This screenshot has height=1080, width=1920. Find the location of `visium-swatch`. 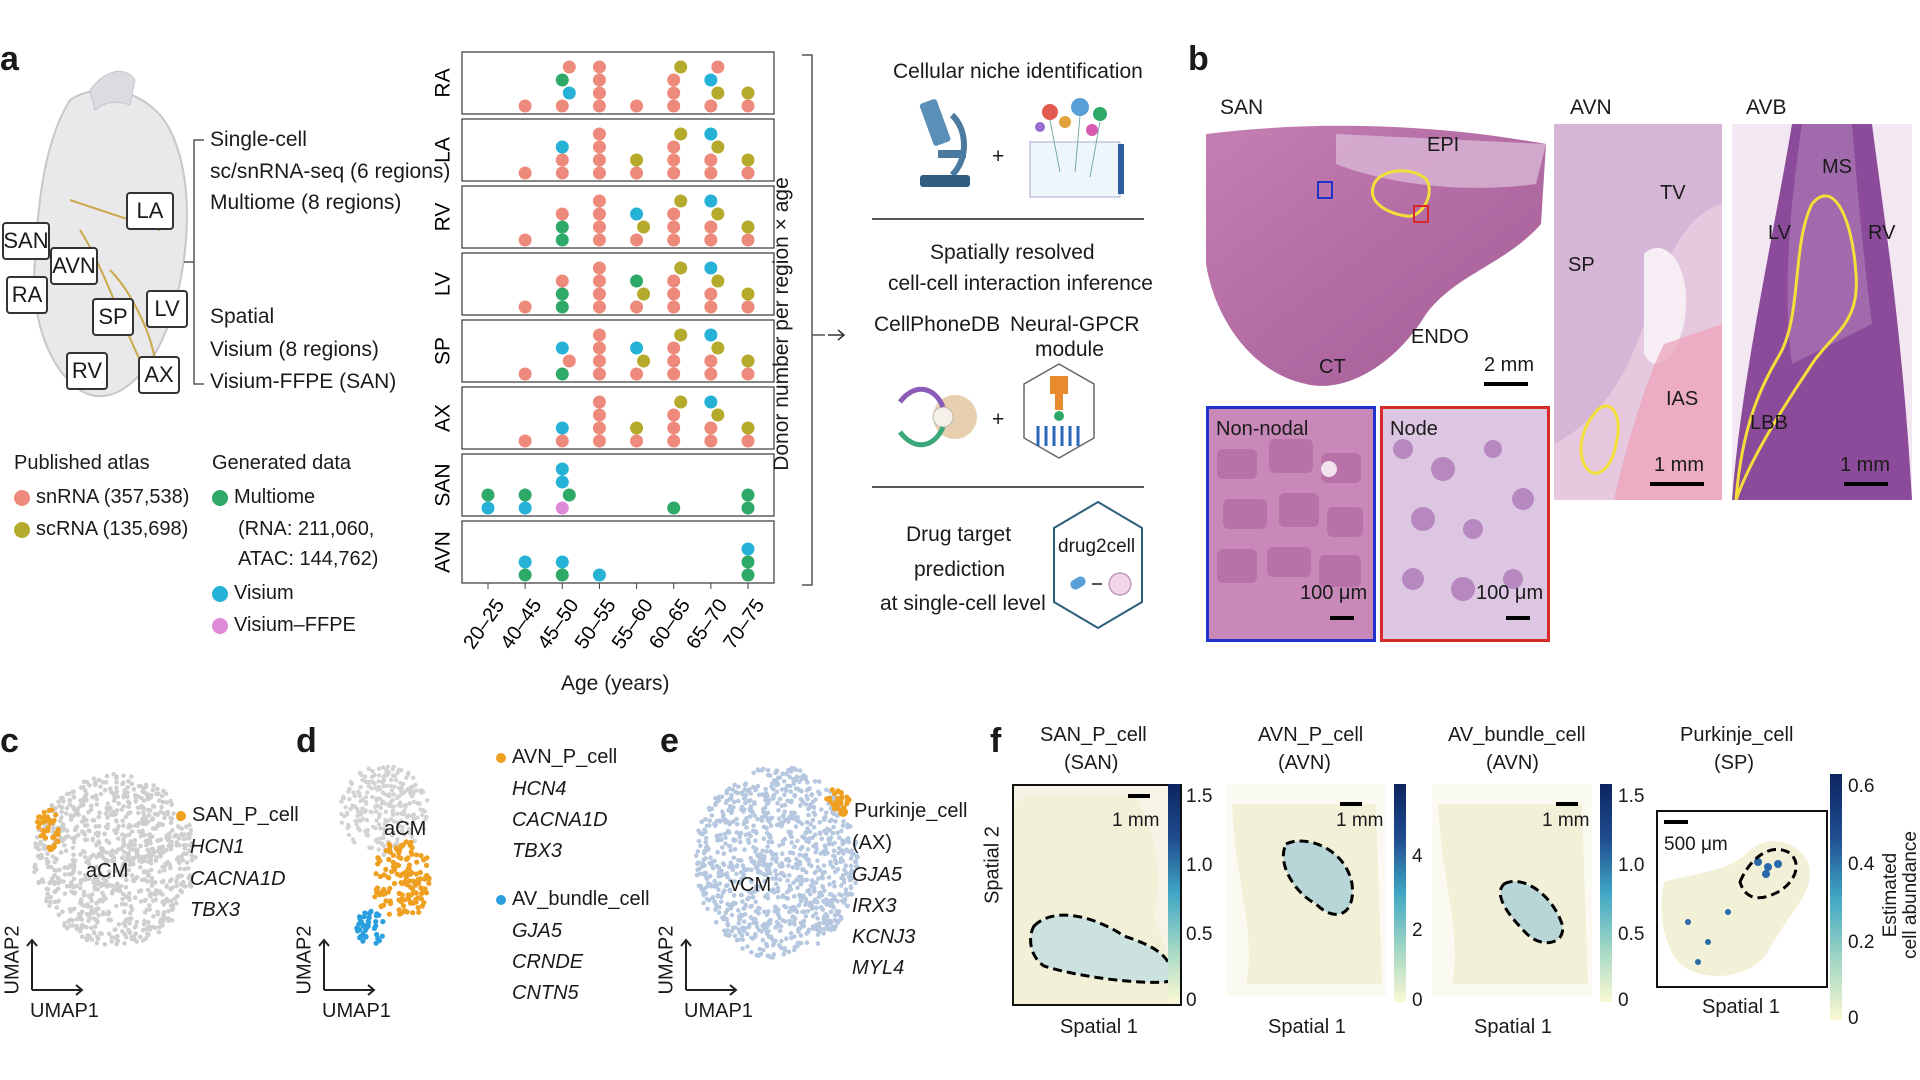

visium-swatch is located at coordinates (220, 593).